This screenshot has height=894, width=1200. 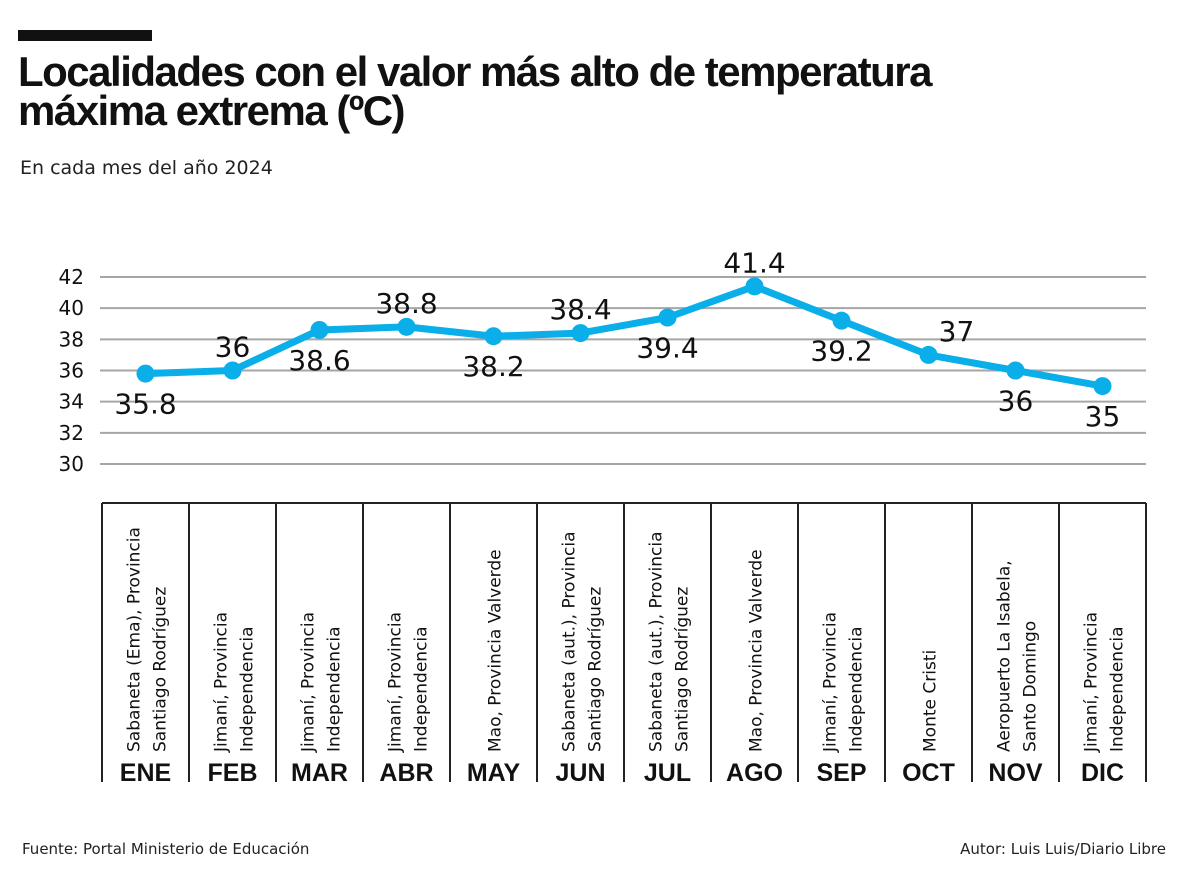 I want to click on month-label: ENE, so click(x=145, y=773).